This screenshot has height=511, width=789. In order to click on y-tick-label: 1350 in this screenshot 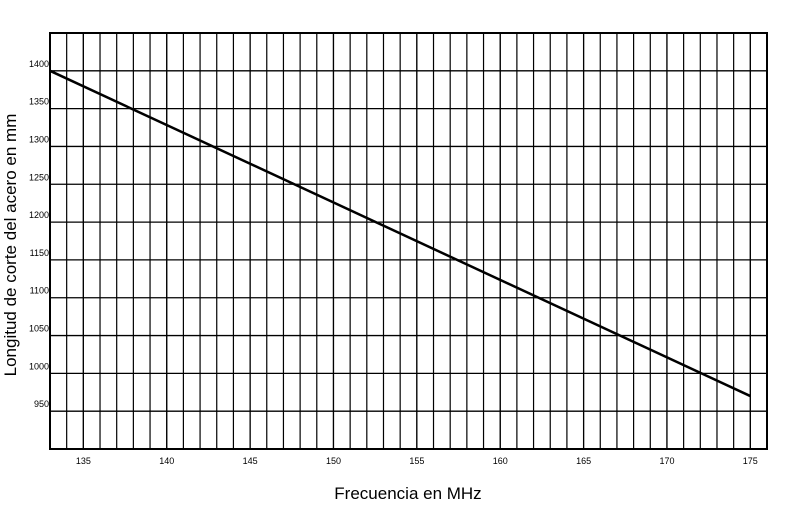, I will do `click(39, 102)`.